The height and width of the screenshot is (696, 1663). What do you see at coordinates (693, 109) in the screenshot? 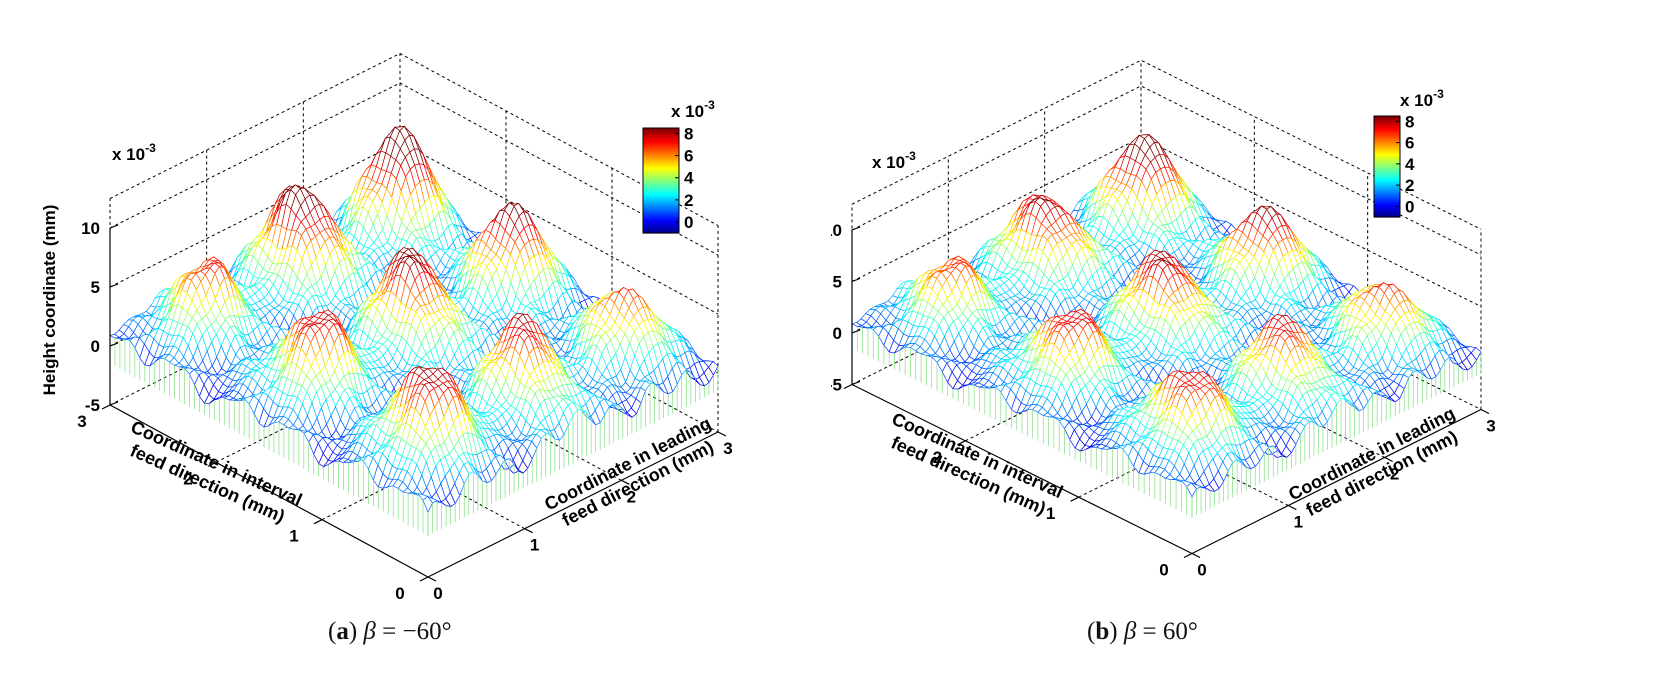
I see `colorbar-multiplier-a: x 10-3` at bounding box center [693, 109].